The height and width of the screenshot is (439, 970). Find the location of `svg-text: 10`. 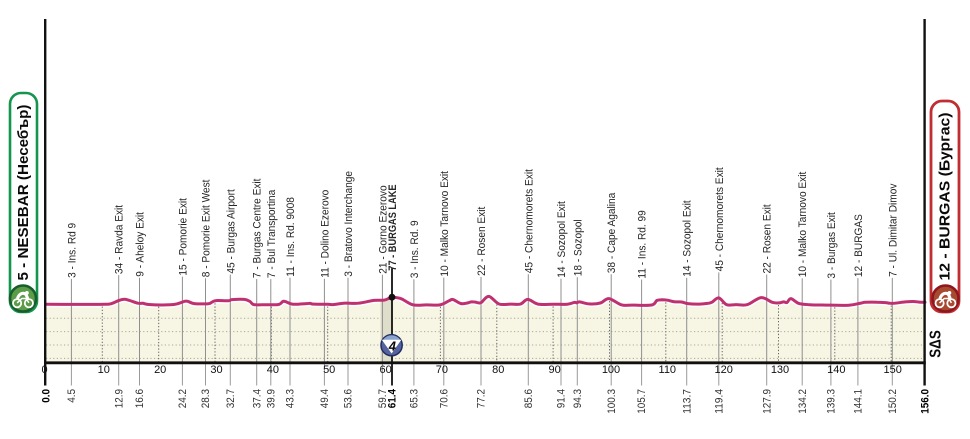

svg-text: 10 is located at coordinates (104, 370).